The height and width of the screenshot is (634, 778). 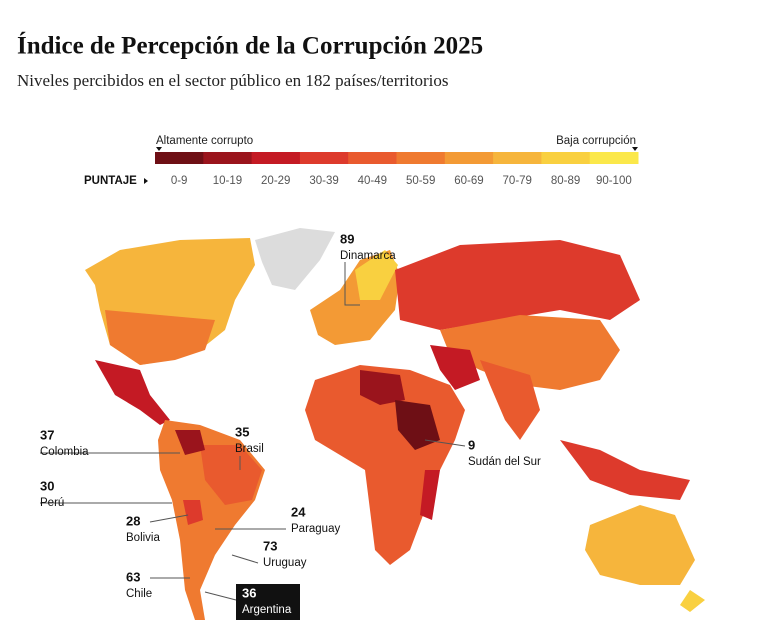 What do you see at coordinates (298, 511) in the screenshot?
I see `annotation-score: 24` at bounding box center [298, 511].